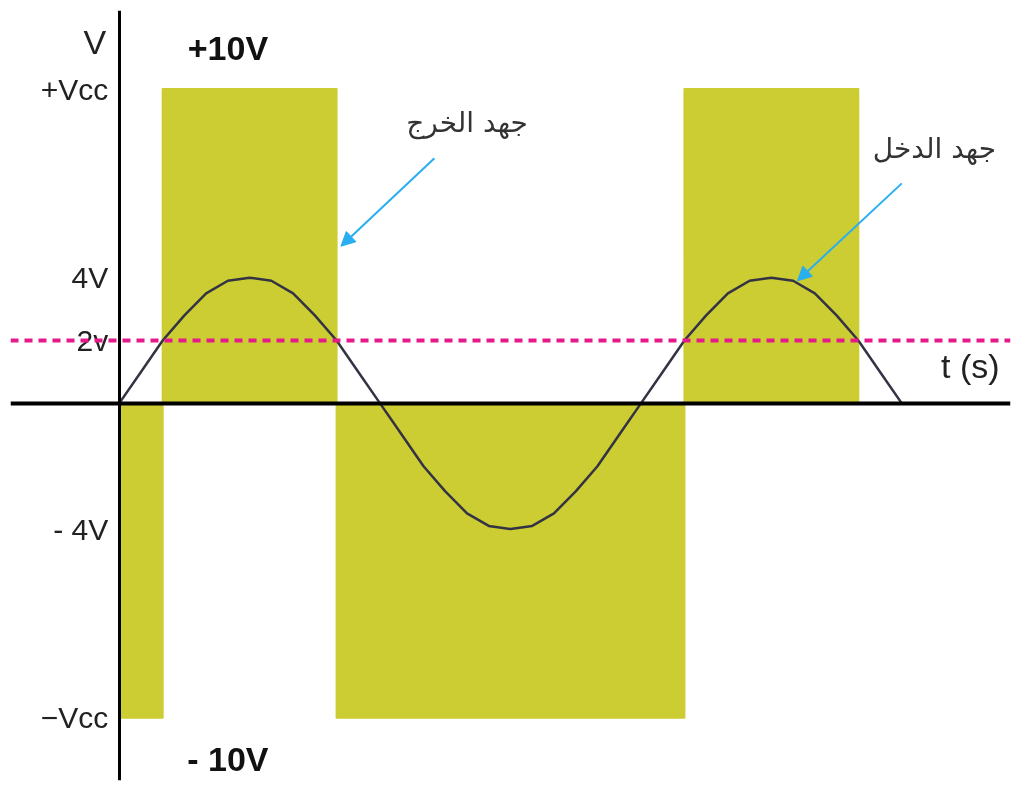 Image resolution: width=1031 pixels, height=798 pixels. Describe the element at coordinates (467, 123) in the screenshot. I see `text: جهد الخرج` at that location.